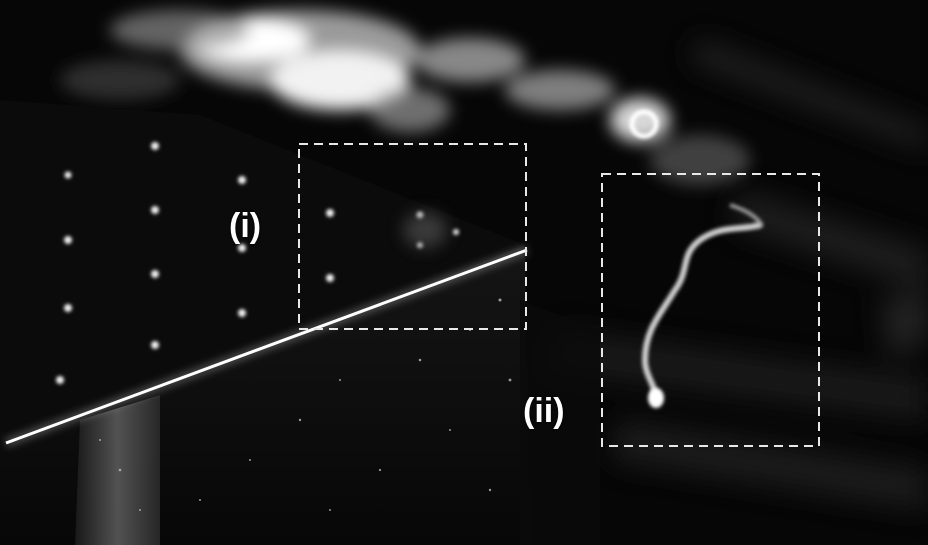 This screenshot has height=545, width=928. What do you see at coordinates (245, 226) in the screenshot?
I see `region-i-label: (i)` at bounding box center [245, 226].